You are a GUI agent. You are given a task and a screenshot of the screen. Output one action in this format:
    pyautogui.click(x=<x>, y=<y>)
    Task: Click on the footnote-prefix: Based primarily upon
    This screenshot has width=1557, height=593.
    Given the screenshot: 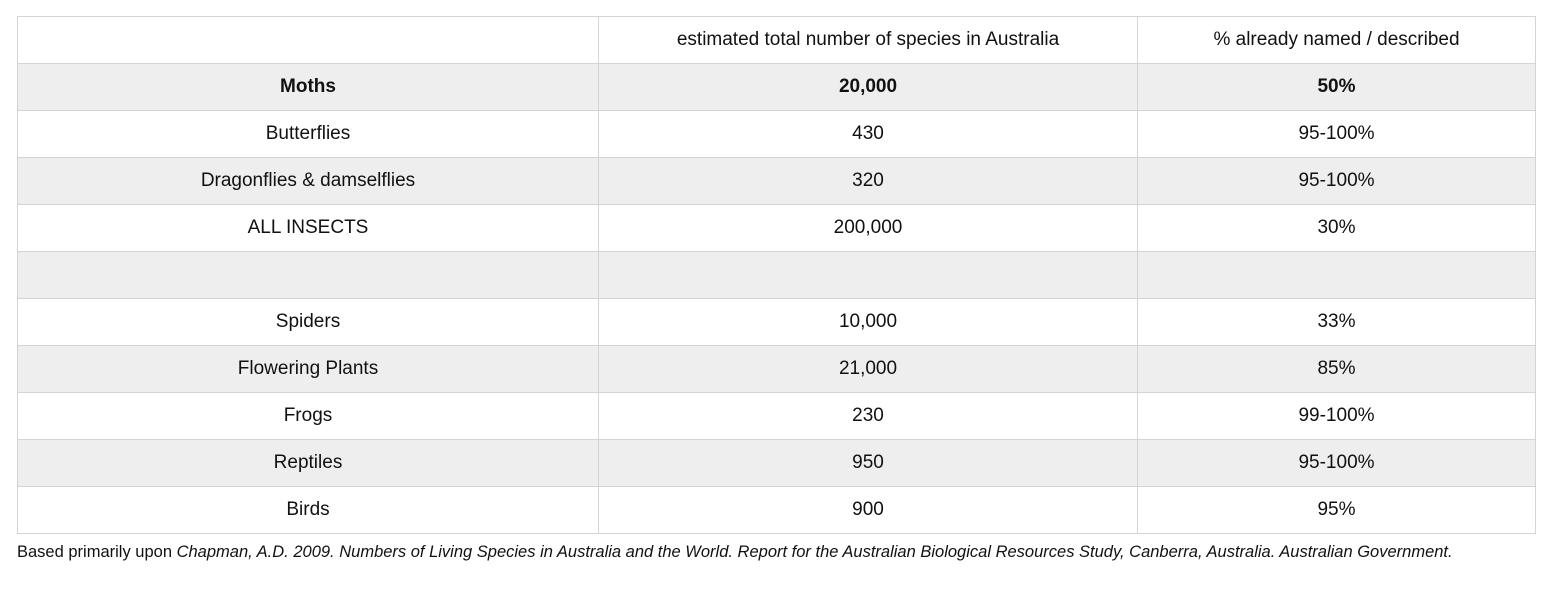 What is the action you would take?
    pyautogui.click(x=97, y=552)
    